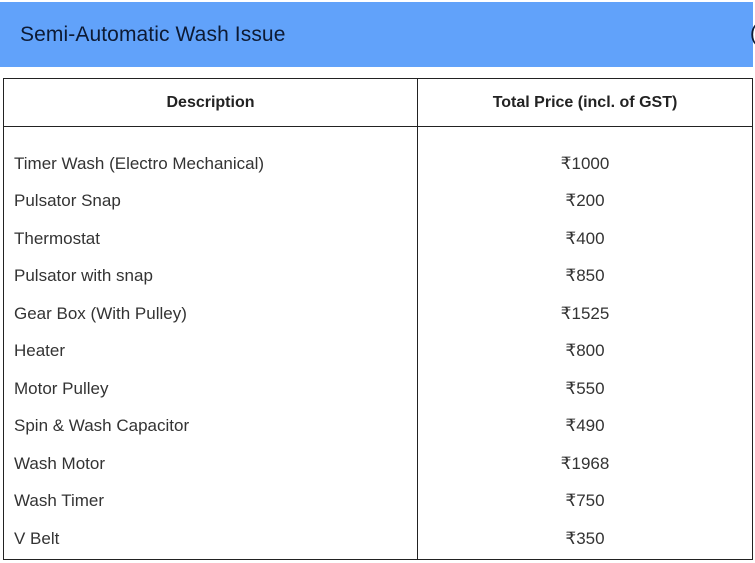 The width and height of the screenshot is (755, 563). Describe the element at coordinates (585, 501) in the screenshot. I see `price-cell: ₹750` at that location.